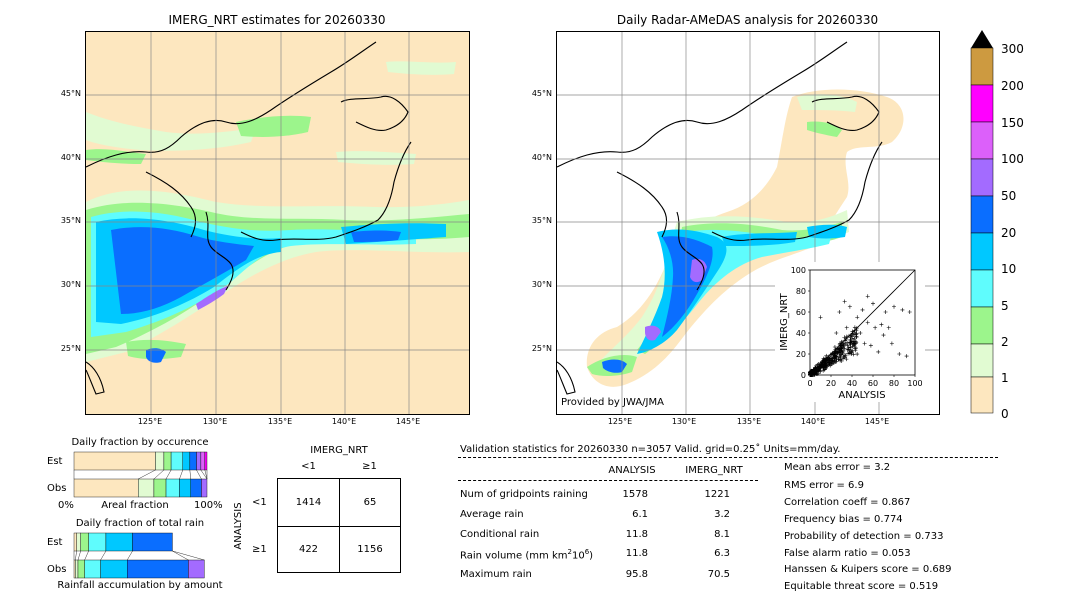 The height and width of the screenshot is (612, 1080). What do you see at coordinates (208, 505) in the screenshot?
I see `occurrence-x-max: 100%` at bounding box center [208, 505].